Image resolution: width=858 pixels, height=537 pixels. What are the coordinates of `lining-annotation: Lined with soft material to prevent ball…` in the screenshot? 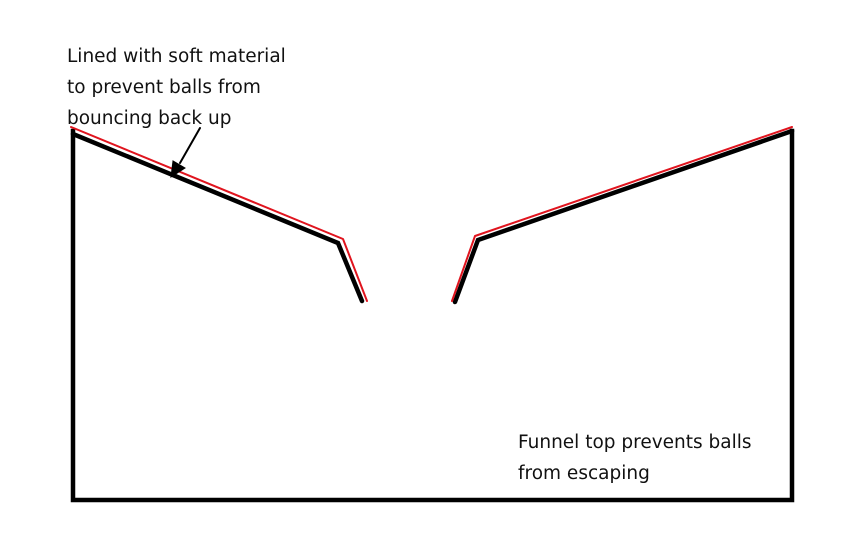 It's located at (176, 87).